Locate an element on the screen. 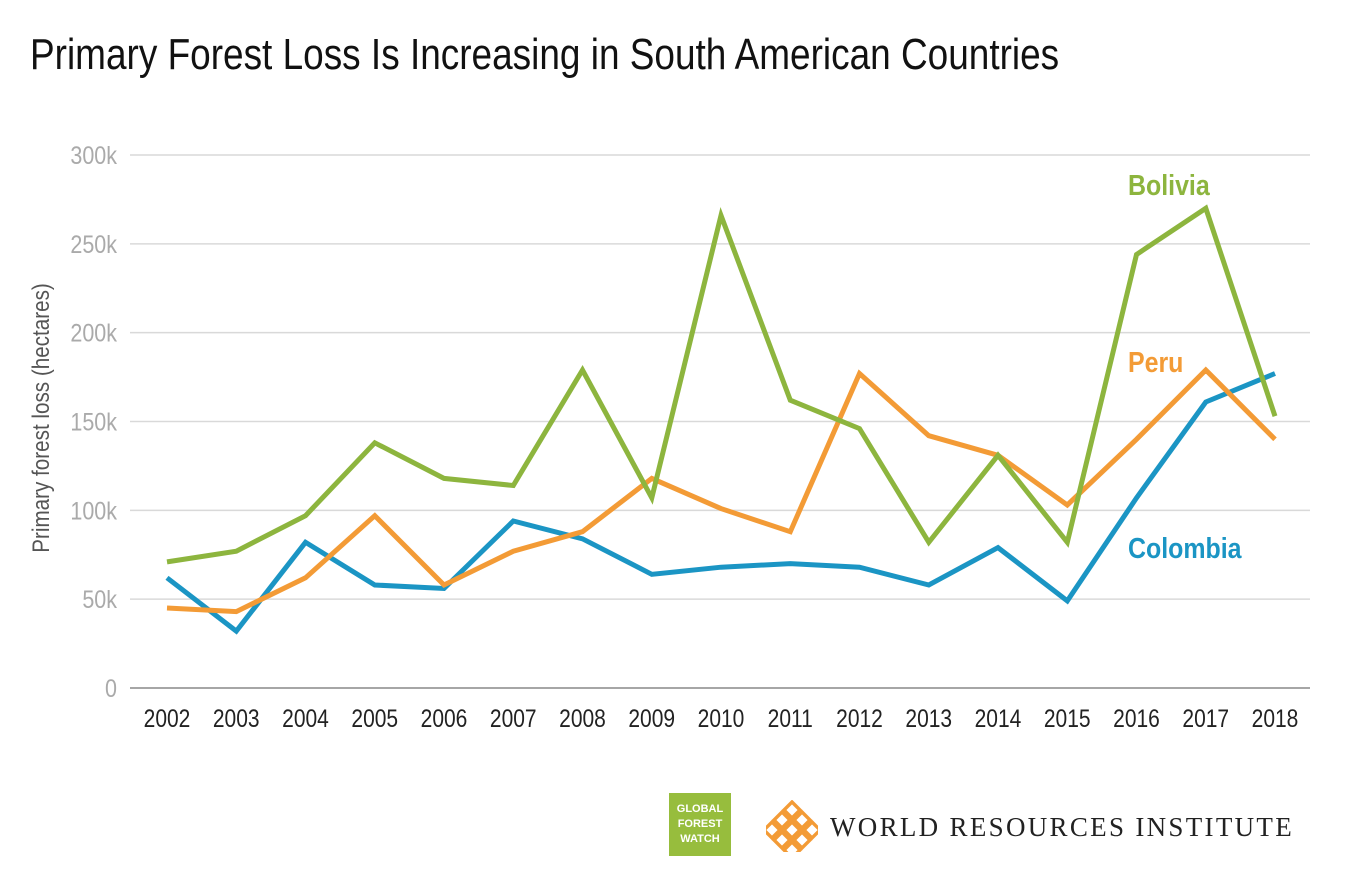 Image resolution: width=1370 pixels, height=880 pixels. x-tick-label: 2003 is located at coordinates (236, 718).